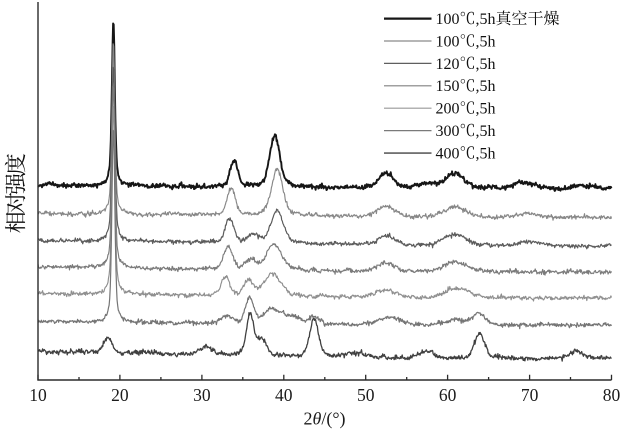  I want to click on svg-text: 60, so click(448, 395).